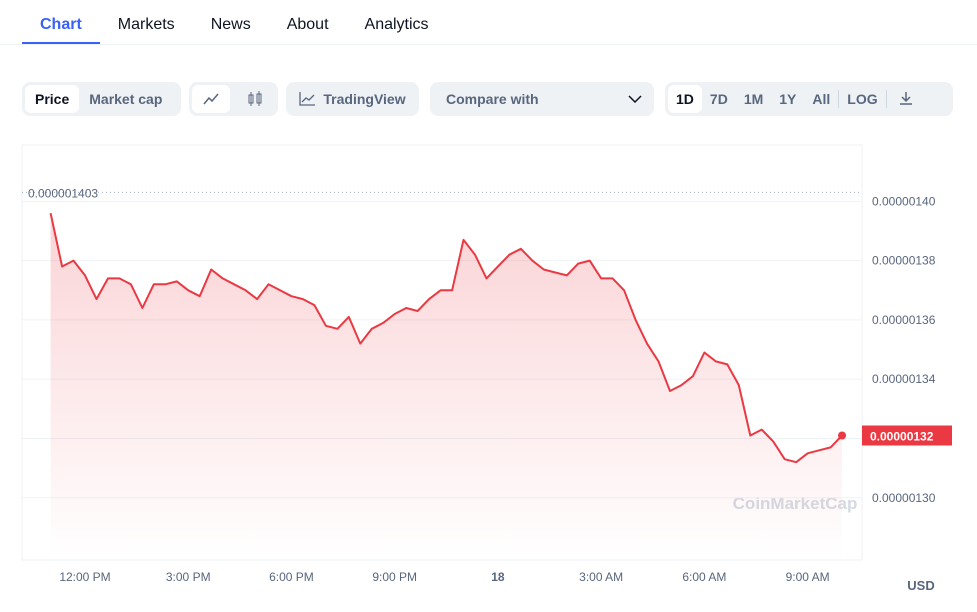  I want to click on x-tick-label: 6:00 PM, so click(291, 577).